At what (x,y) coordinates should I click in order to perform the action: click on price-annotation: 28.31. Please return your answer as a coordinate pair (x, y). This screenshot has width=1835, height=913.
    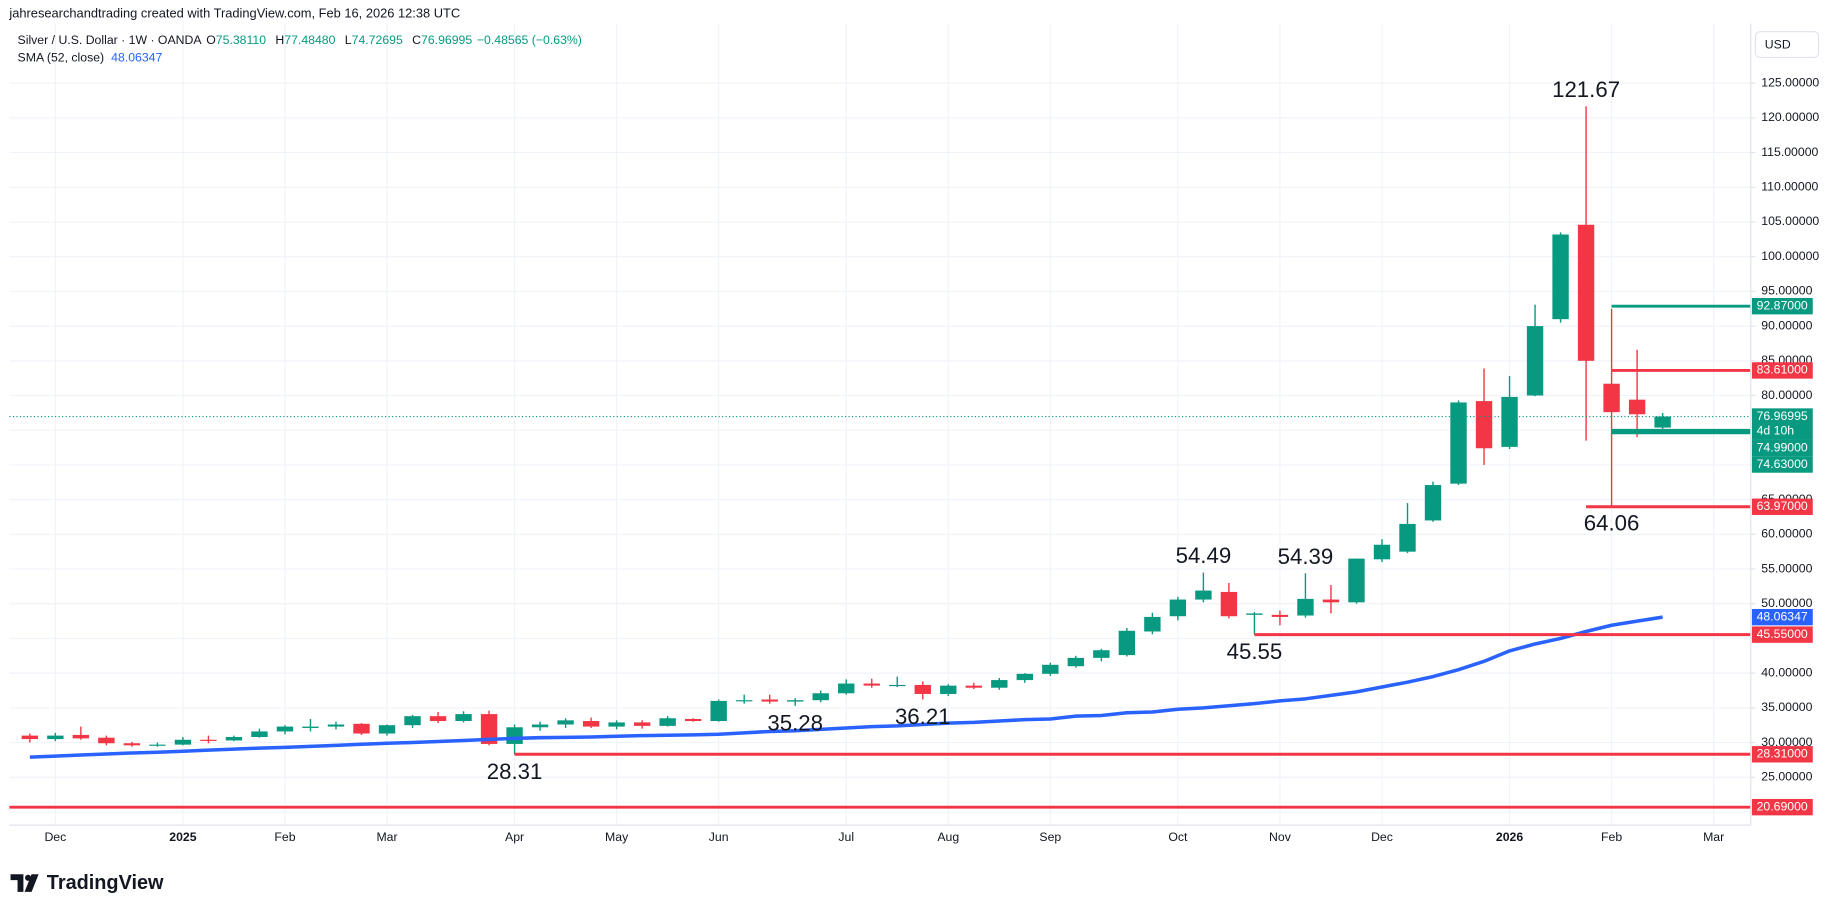
    Looking at the image, I should click on (515, 771).